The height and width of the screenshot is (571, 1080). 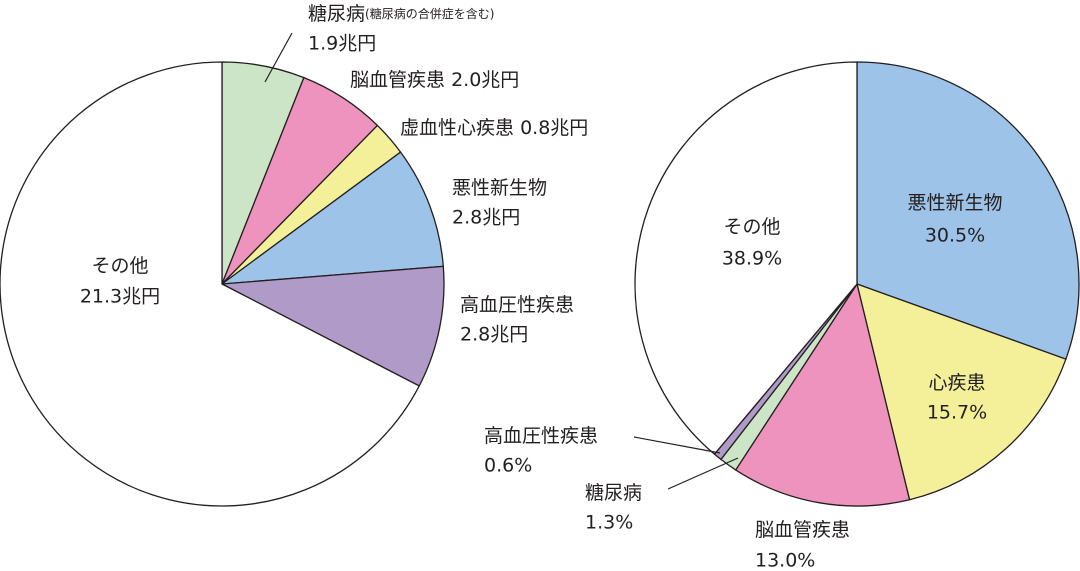 I want to click on category-name: 心疾患, so click(x=956, y=383).